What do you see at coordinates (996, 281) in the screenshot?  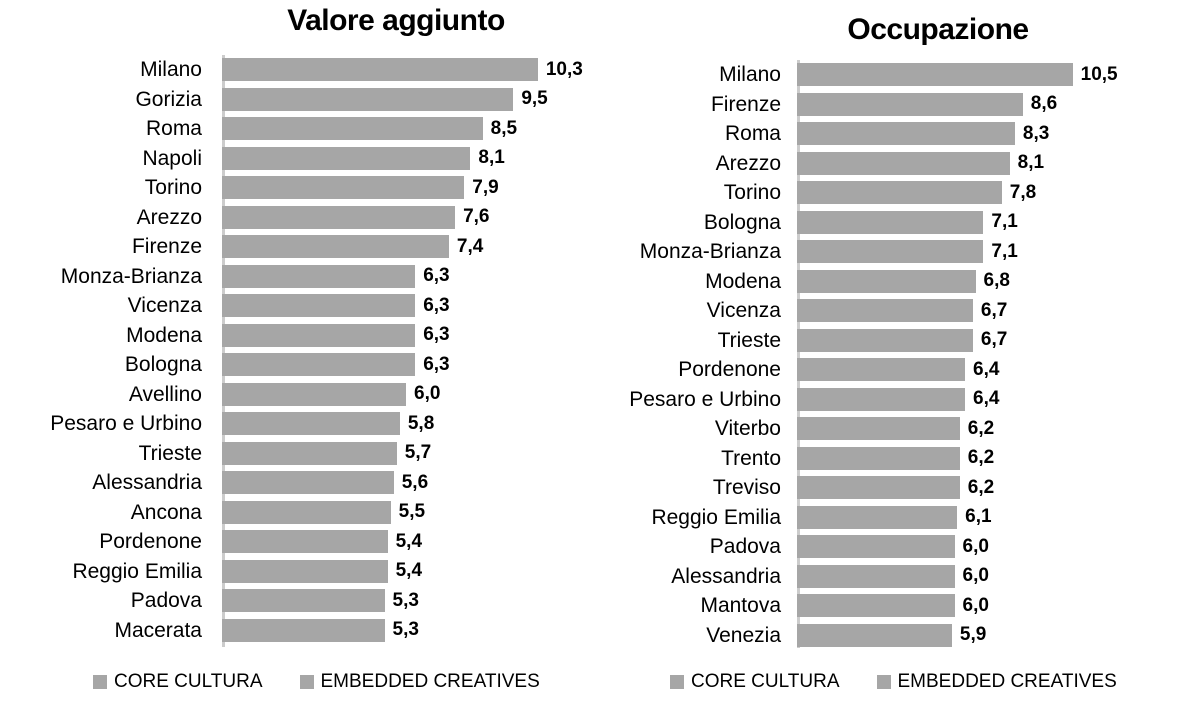 I see `value-label: 6,8` at bounding box center [996, 281].